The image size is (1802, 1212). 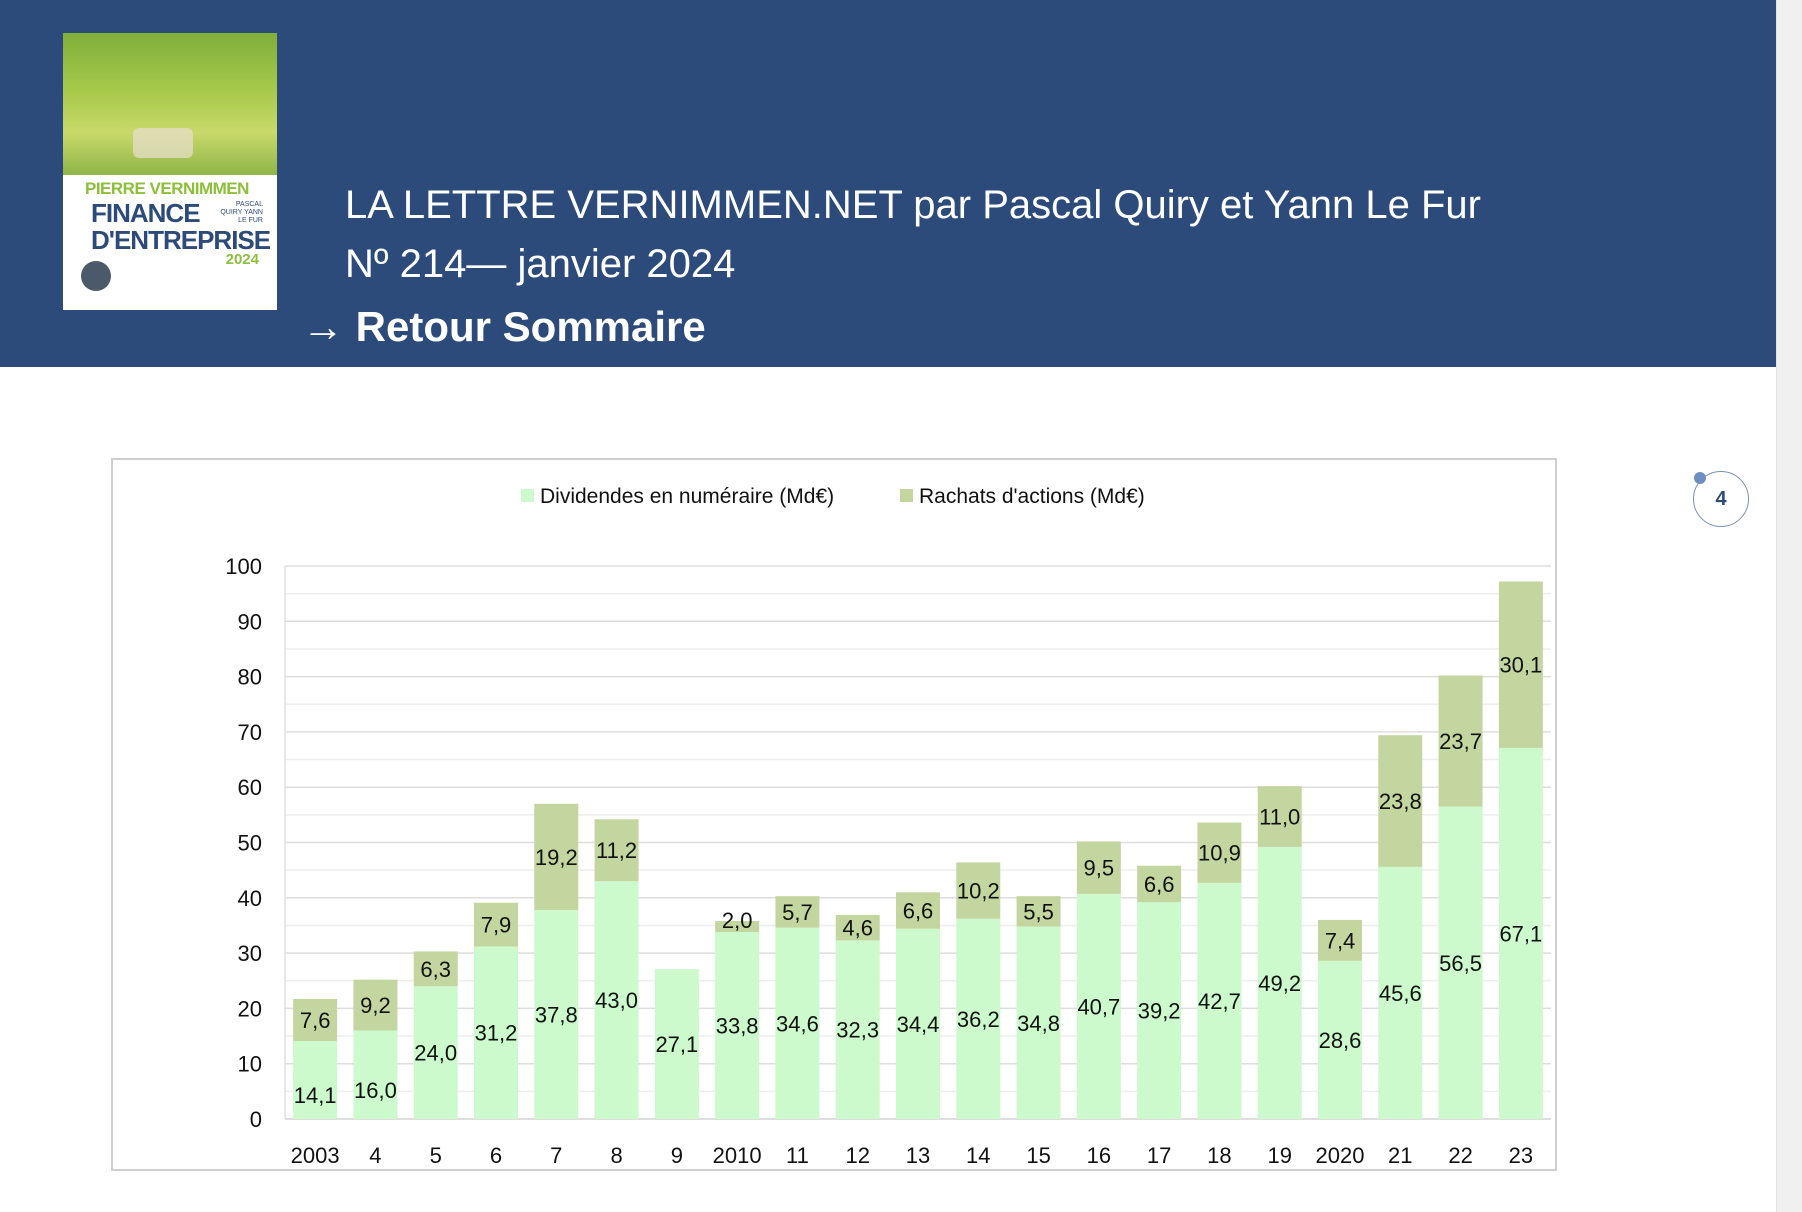 What do you see at coordinates (250, 898) in the screenshot?
I see `y-tick-label: 40` at bounding box center [250, 898].